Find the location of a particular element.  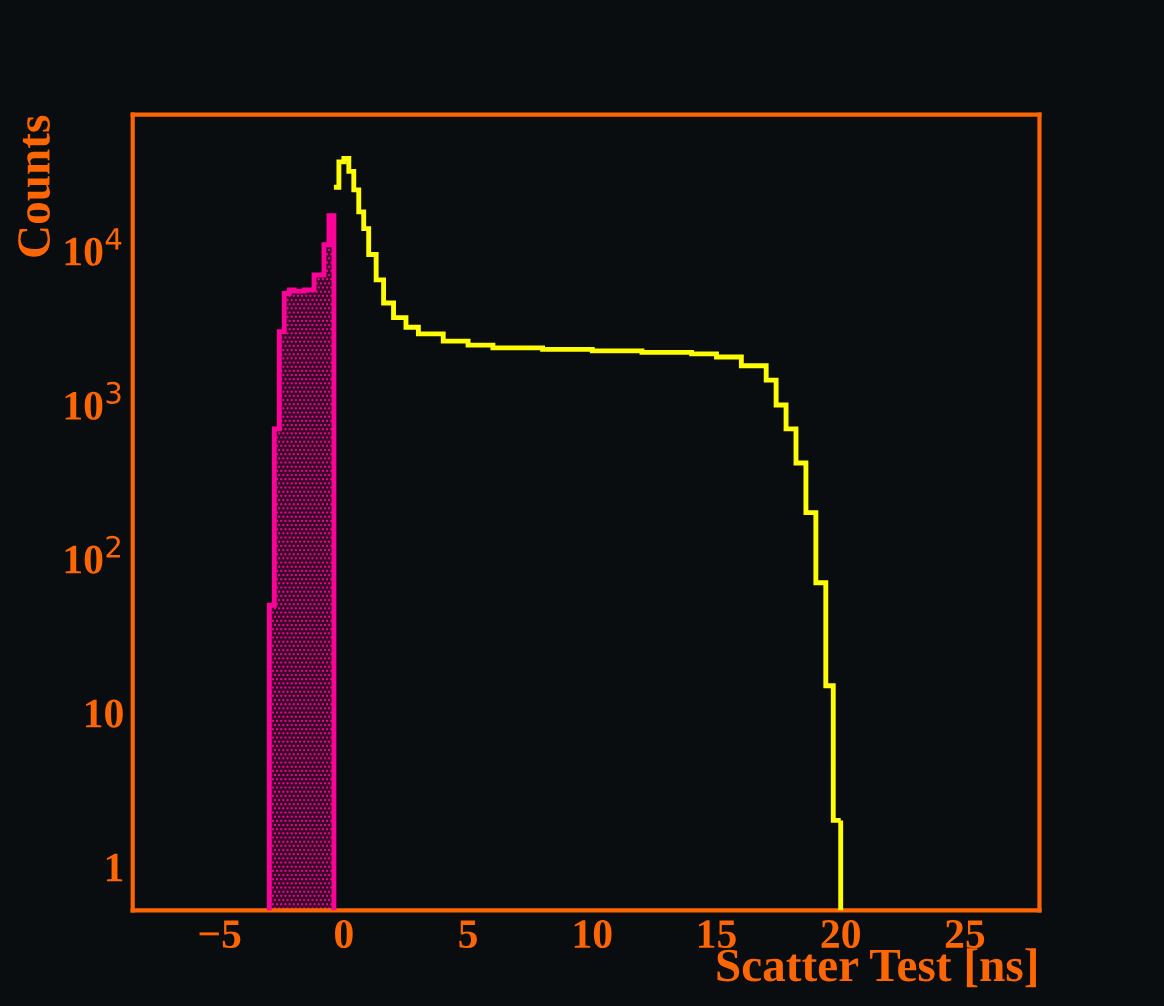

y-tick-label: 10 is located at coordinates (104, 713).